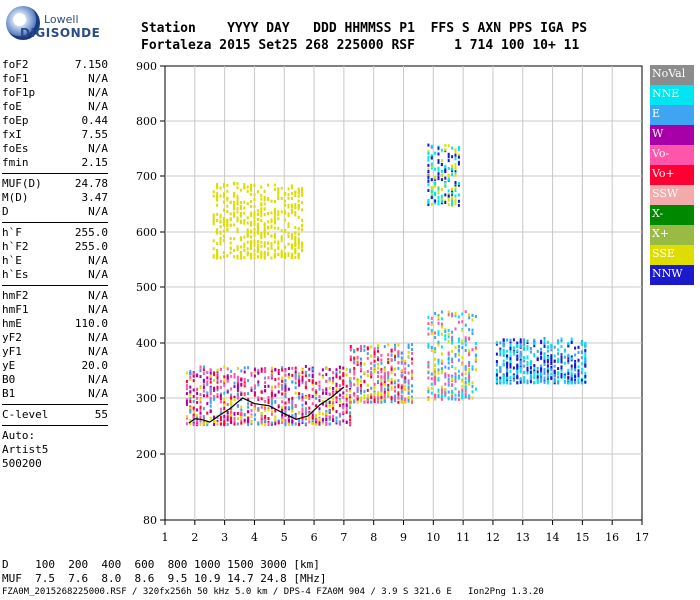  I want to click on logo-line-1: Lowell, so click(61, 19).